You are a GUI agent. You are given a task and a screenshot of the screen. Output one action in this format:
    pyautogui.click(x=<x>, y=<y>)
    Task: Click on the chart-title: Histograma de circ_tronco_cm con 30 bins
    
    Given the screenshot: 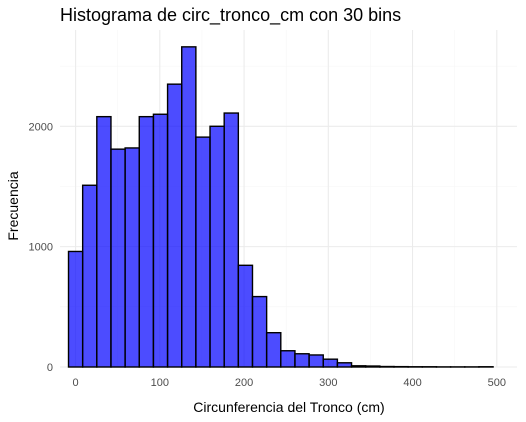 What is the action you would take?
    pyautogui.click(x=230, y=15)
    